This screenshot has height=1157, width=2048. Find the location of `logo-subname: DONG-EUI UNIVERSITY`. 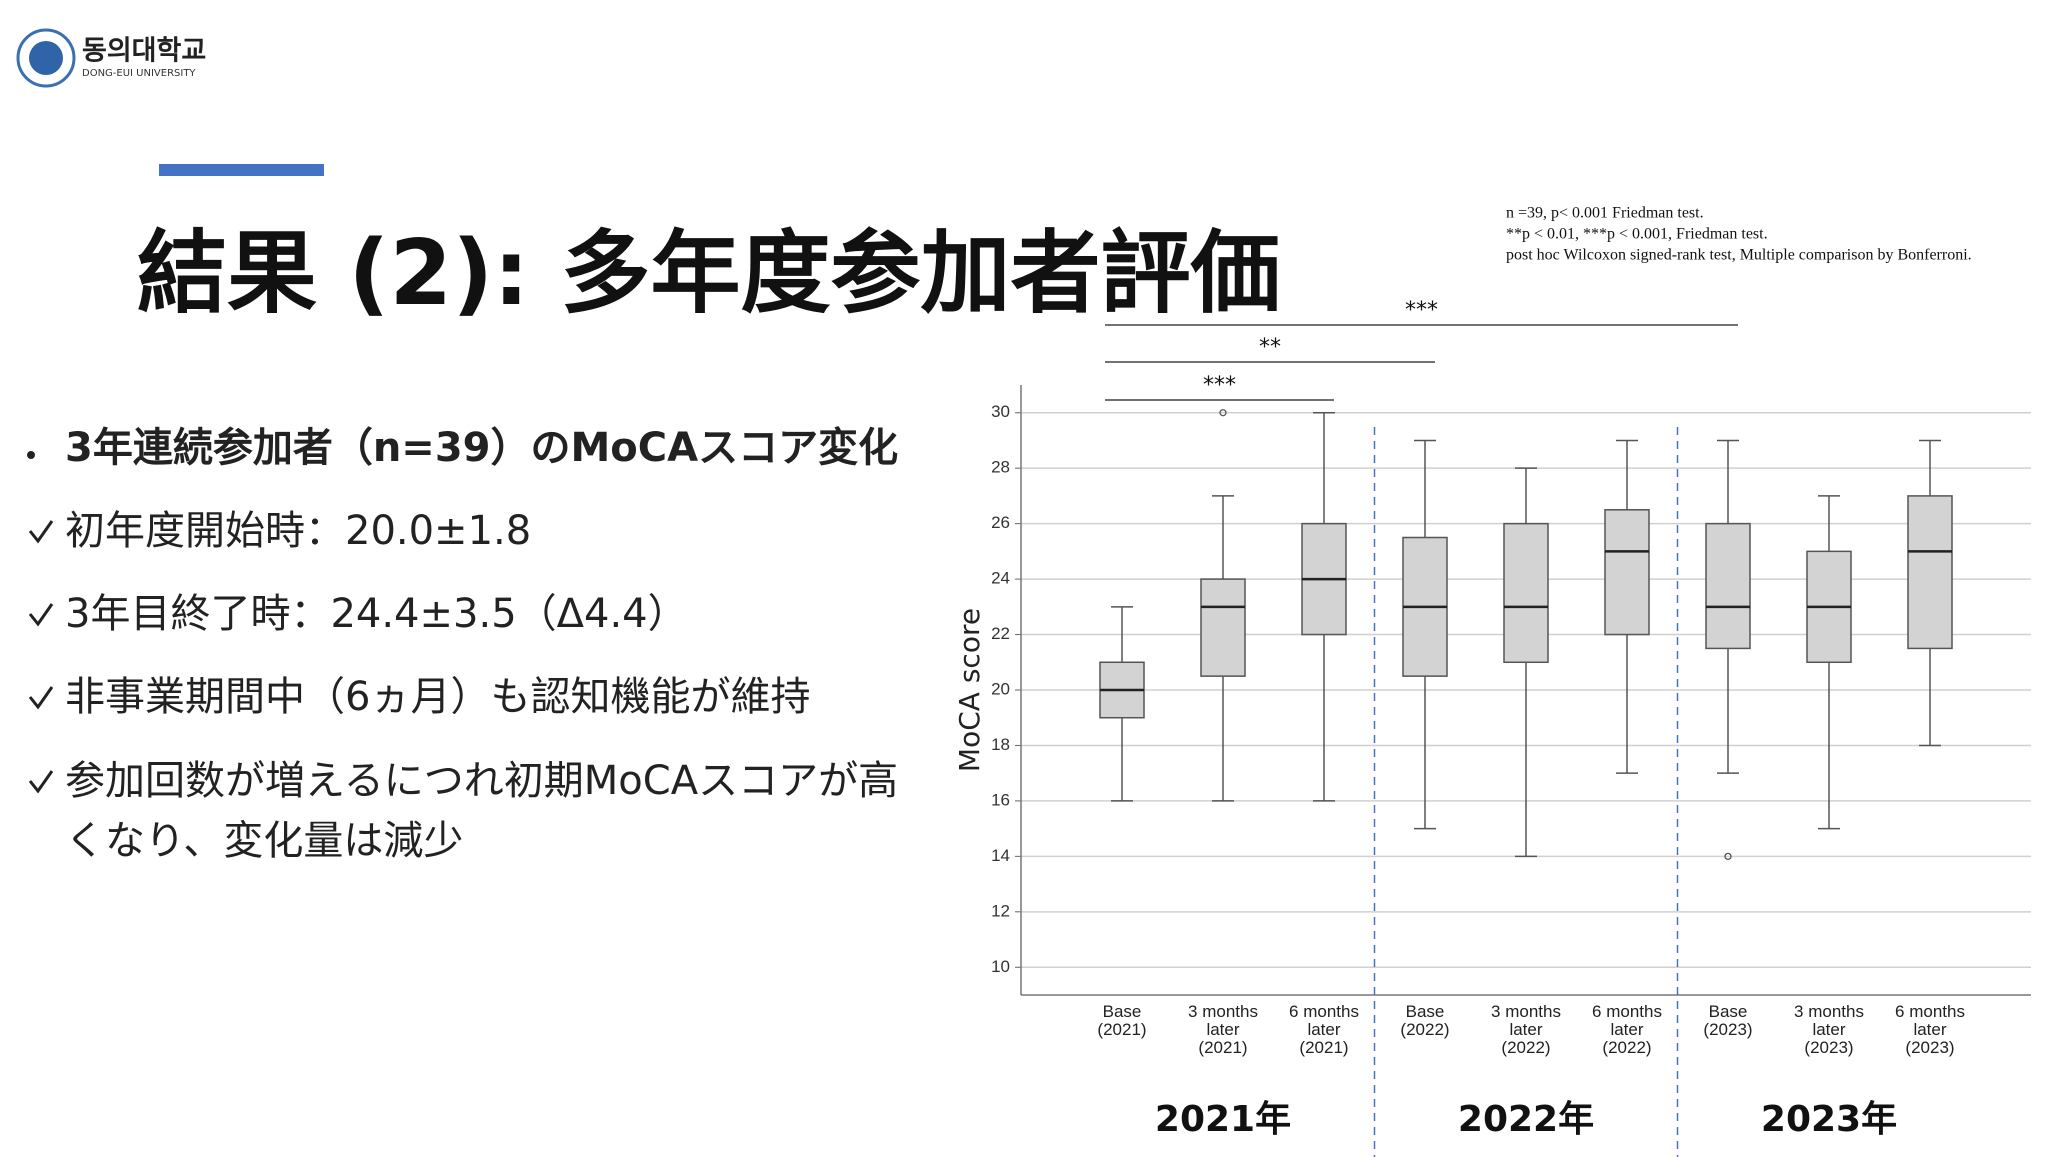

logo-subname: DONG-EUI UNIVERSITY is located at coordinates (139, 73).